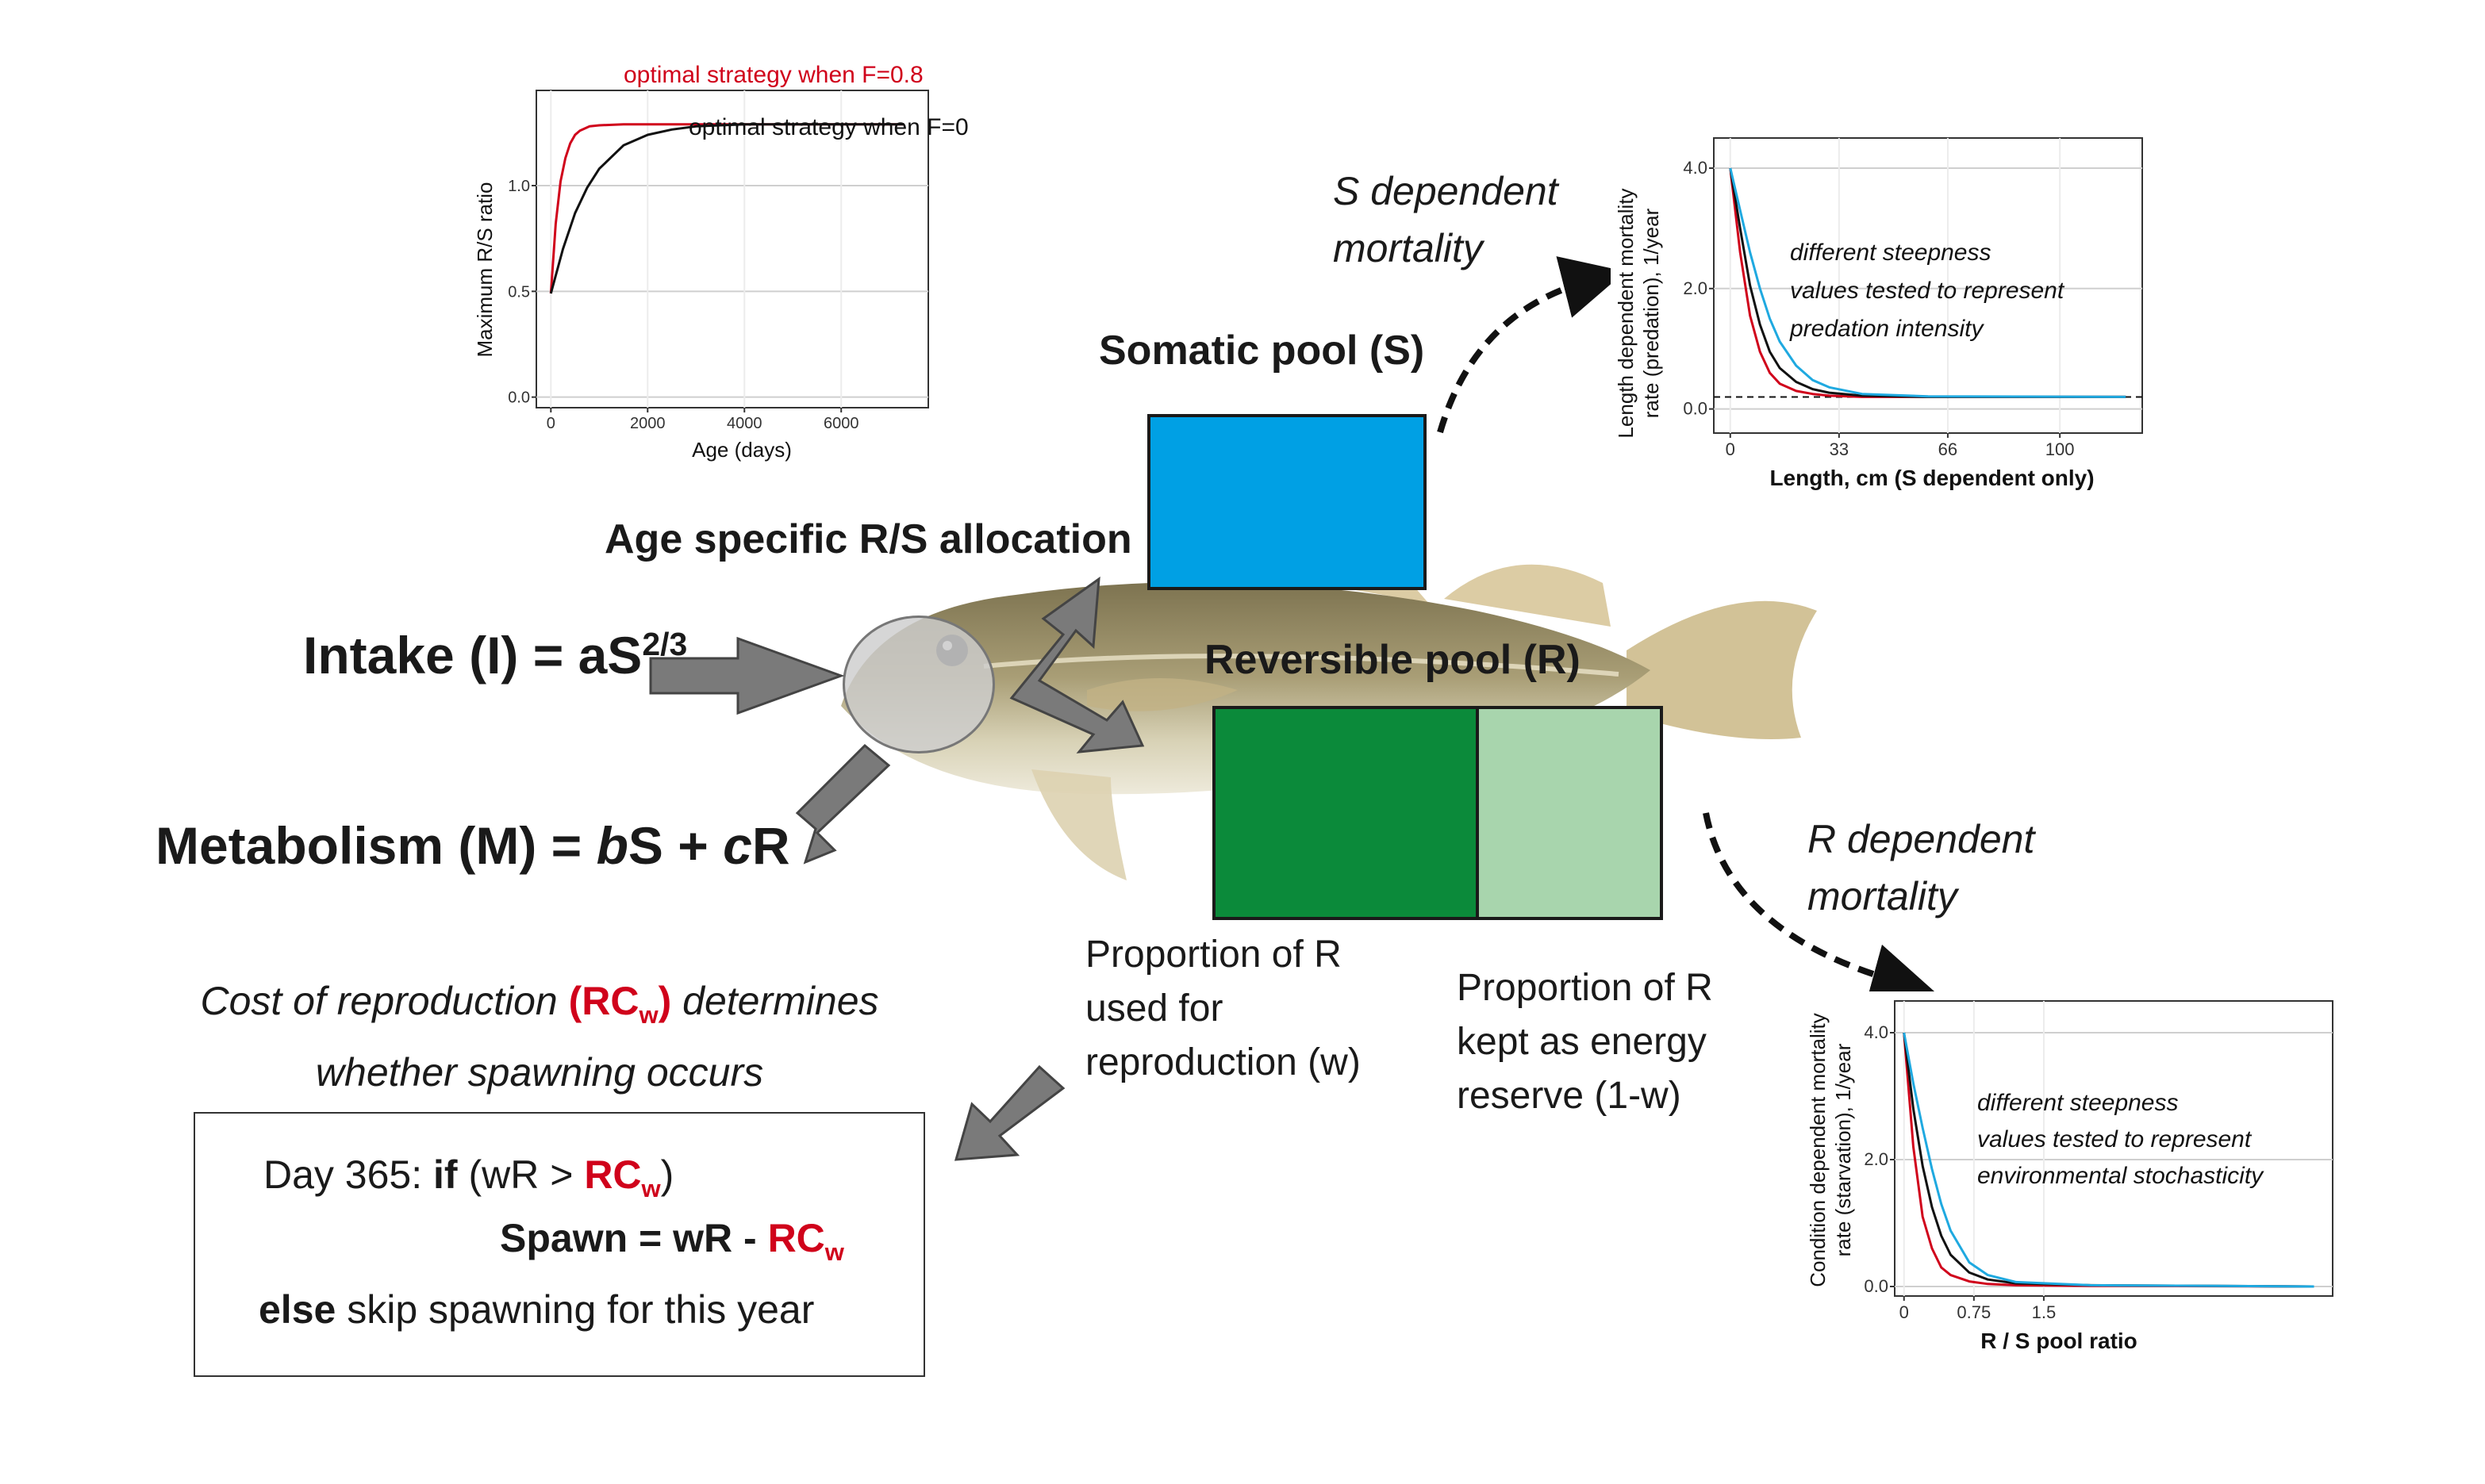  I want to click on legend-f0: optimal strategy when F=0, so click(829, 127).